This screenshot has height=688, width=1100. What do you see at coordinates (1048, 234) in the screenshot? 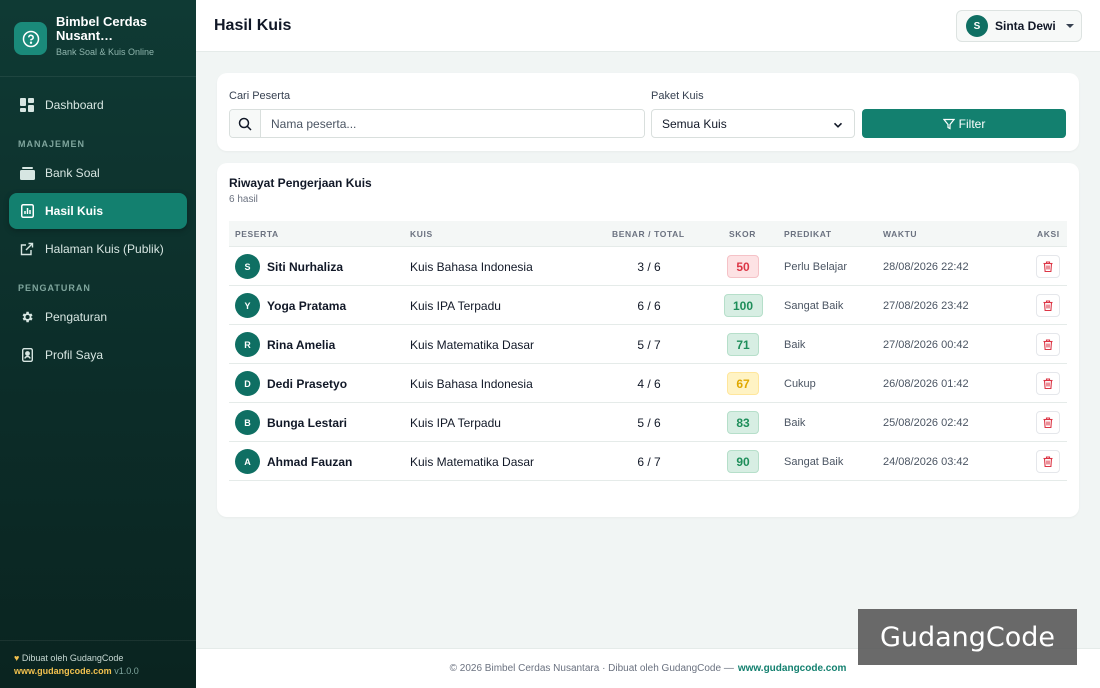
I see `column-header: AKSI` at bounding box center [1048, 234].